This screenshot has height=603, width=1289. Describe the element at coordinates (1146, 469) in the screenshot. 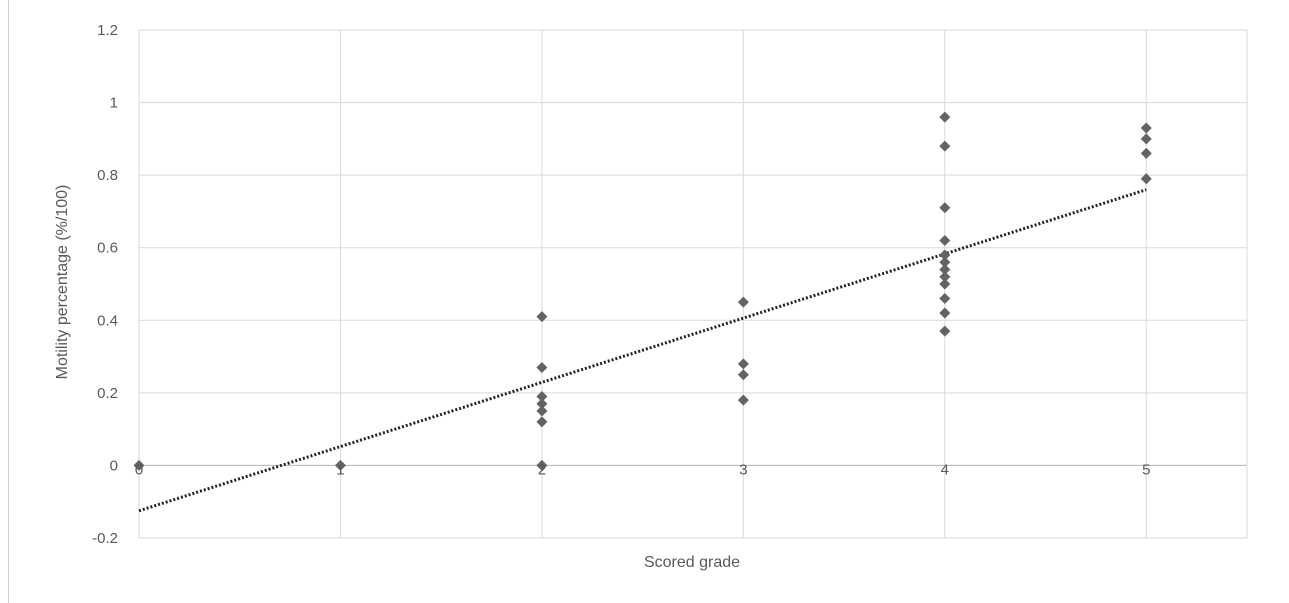

I see `x-tick-label-5: 5` at that location.